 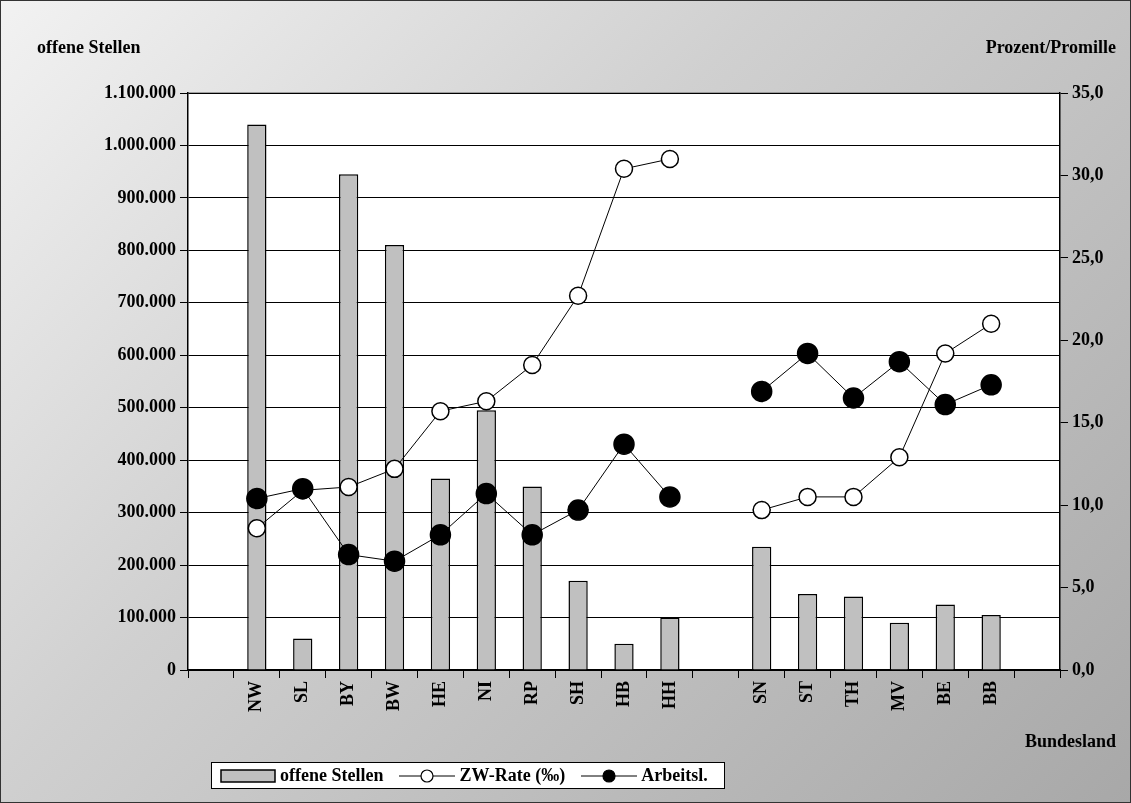 I want to click on y2-tick-label: 0,0, so click(x=1083, y=668).